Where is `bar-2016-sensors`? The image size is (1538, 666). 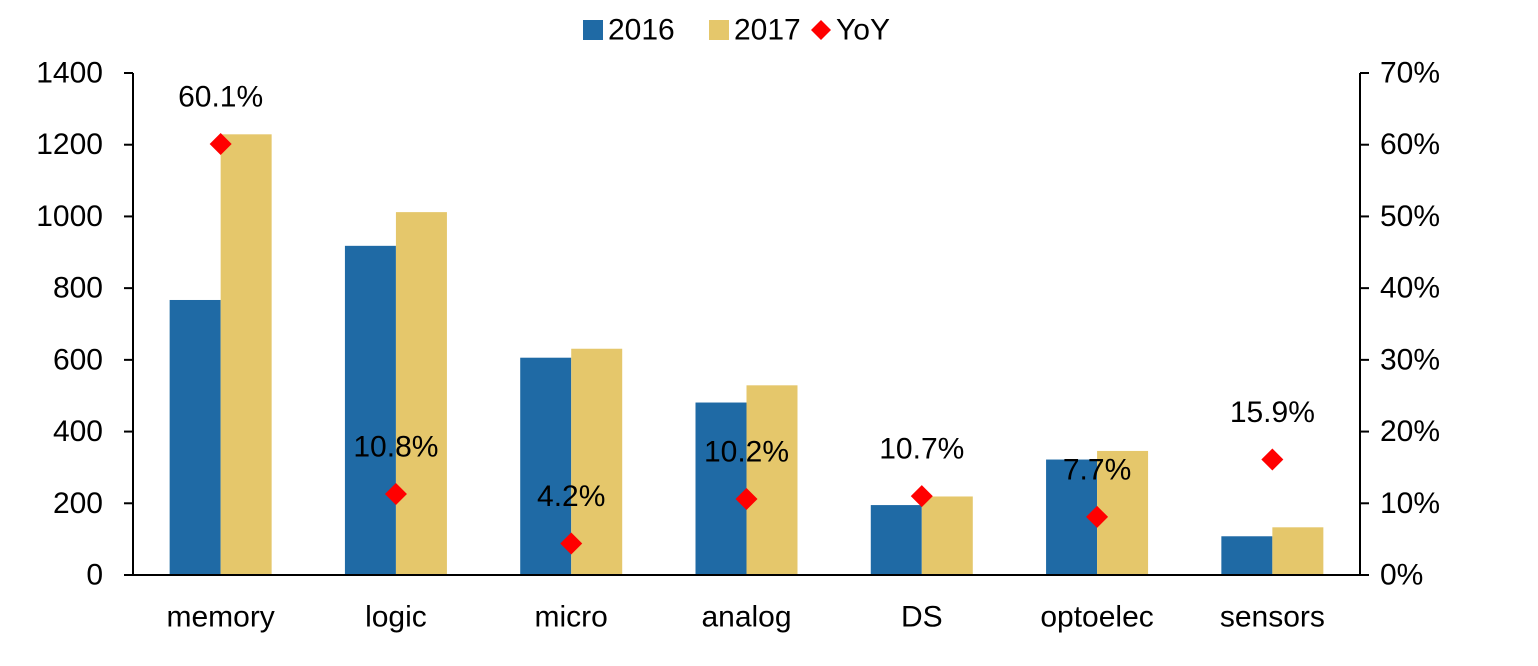 bar-2016-sensors is located at coordinates (1247, 555).